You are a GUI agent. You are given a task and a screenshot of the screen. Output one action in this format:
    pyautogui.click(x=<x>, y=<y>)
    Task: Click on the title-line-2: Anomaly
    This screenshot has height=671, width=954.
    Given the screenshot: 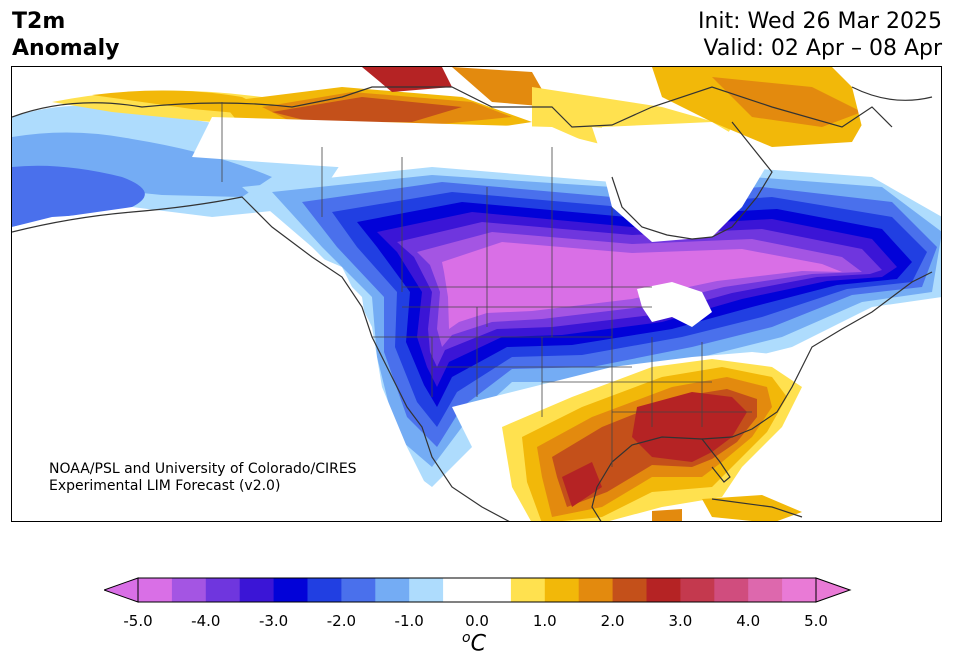 What is the action you would take?
    pyautogui.click(x=66, y=48)
    